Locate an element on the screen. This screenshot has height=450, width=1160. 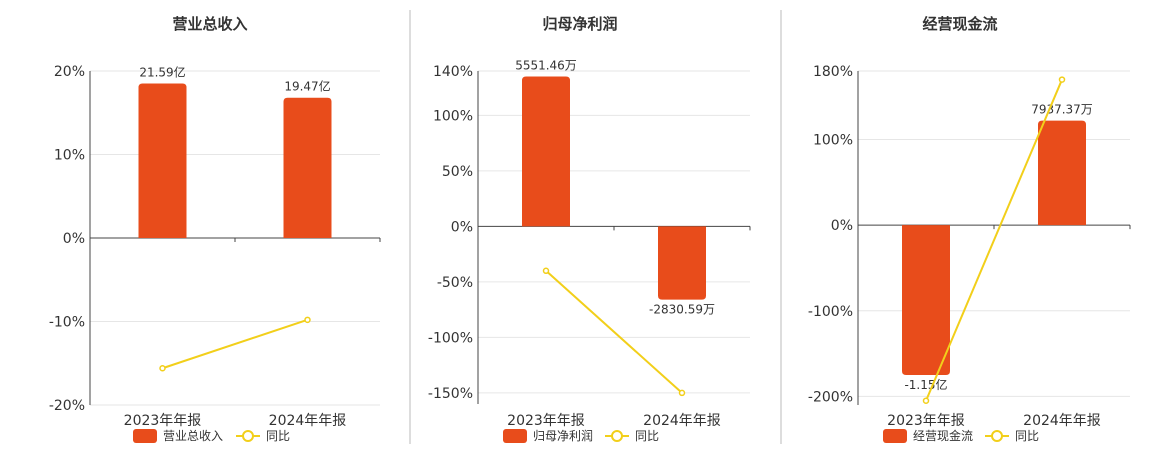
chart-title: 归母净利润 is located at coordinates (579, 24).